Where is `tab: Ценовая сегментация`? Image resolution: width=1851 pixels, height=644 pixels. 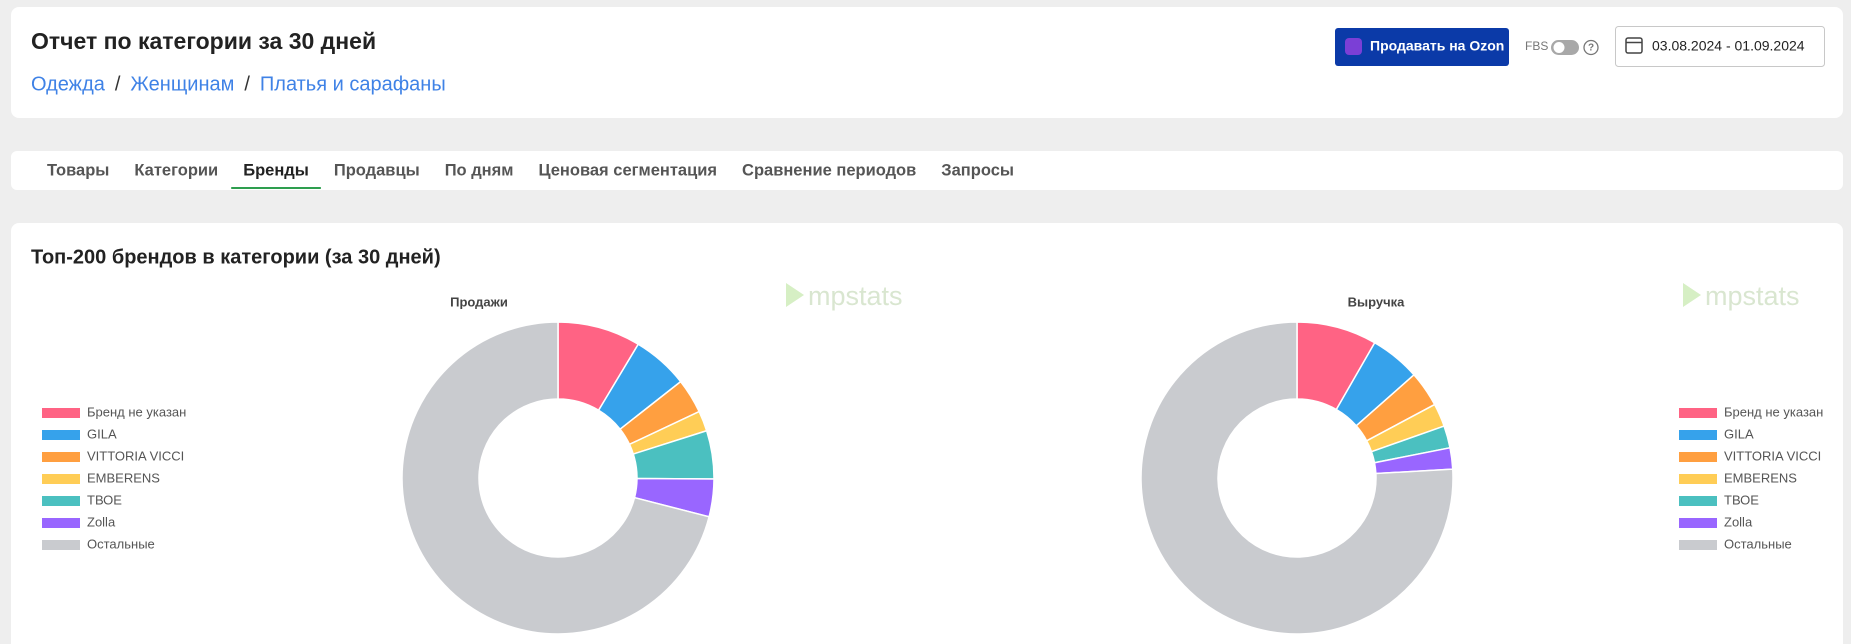 tab: Ценовая сегментация is located at coordinates (627, 170).